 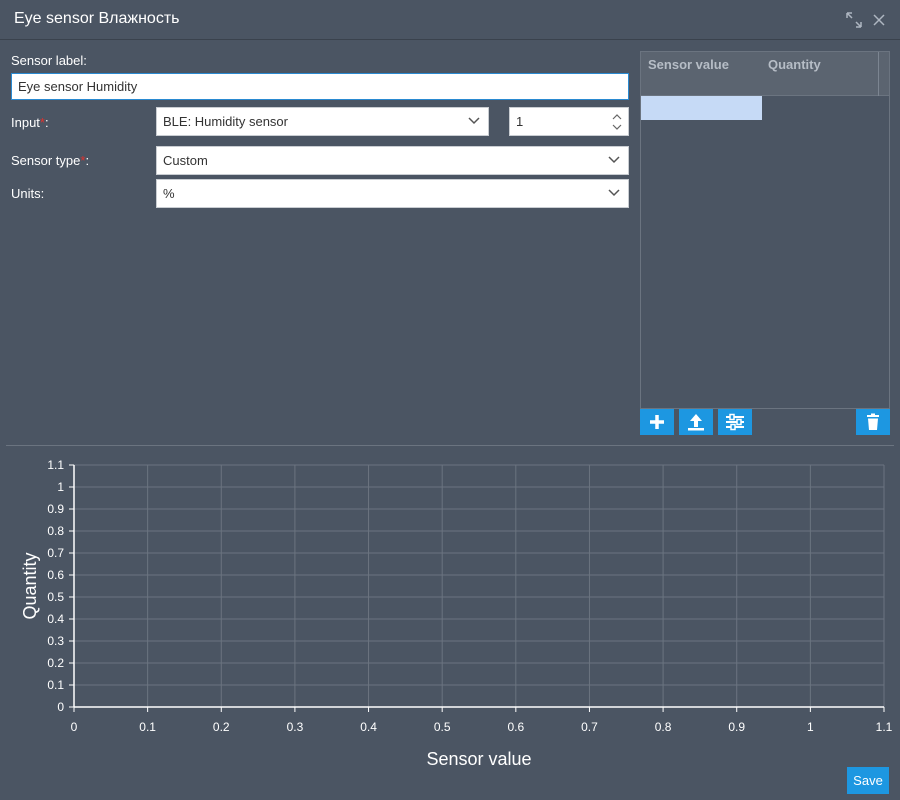 What do you see at coordinates (736, 727) in the screenshot?
I see `x-tick-label: 0.9` at bounding box center [736, 727].